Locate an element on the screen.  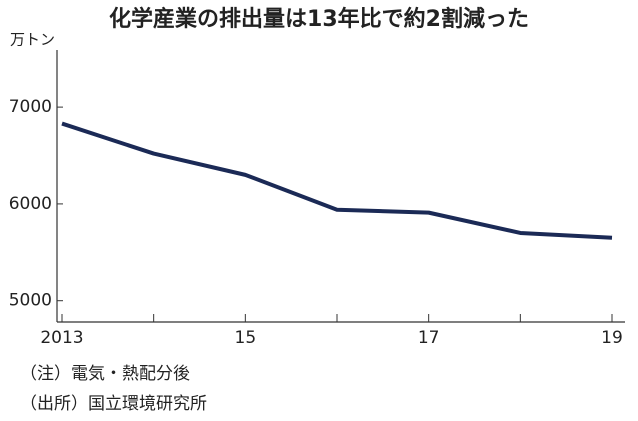
source: （出所）国立環境研究所 is located at coordinates (113, 404).